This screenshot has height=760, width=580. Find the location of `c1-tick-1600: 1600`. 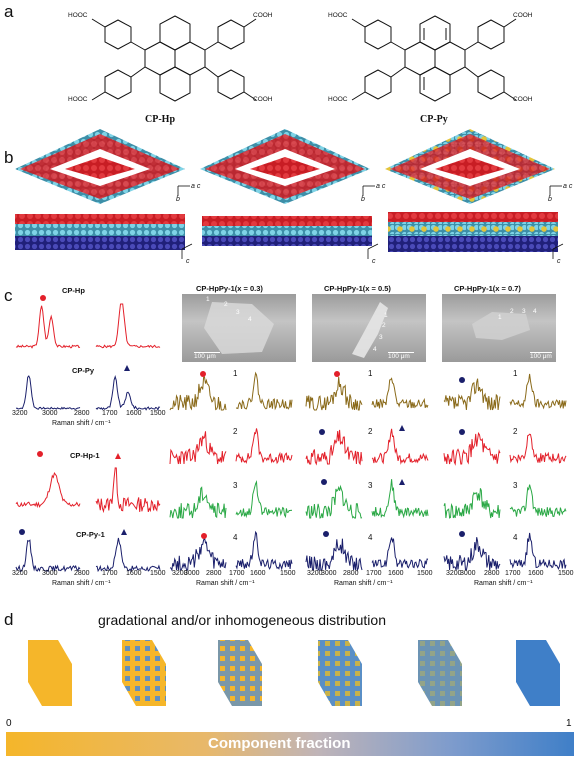

c1-tick-1600: 1600 is located at coordinates (258, 573).